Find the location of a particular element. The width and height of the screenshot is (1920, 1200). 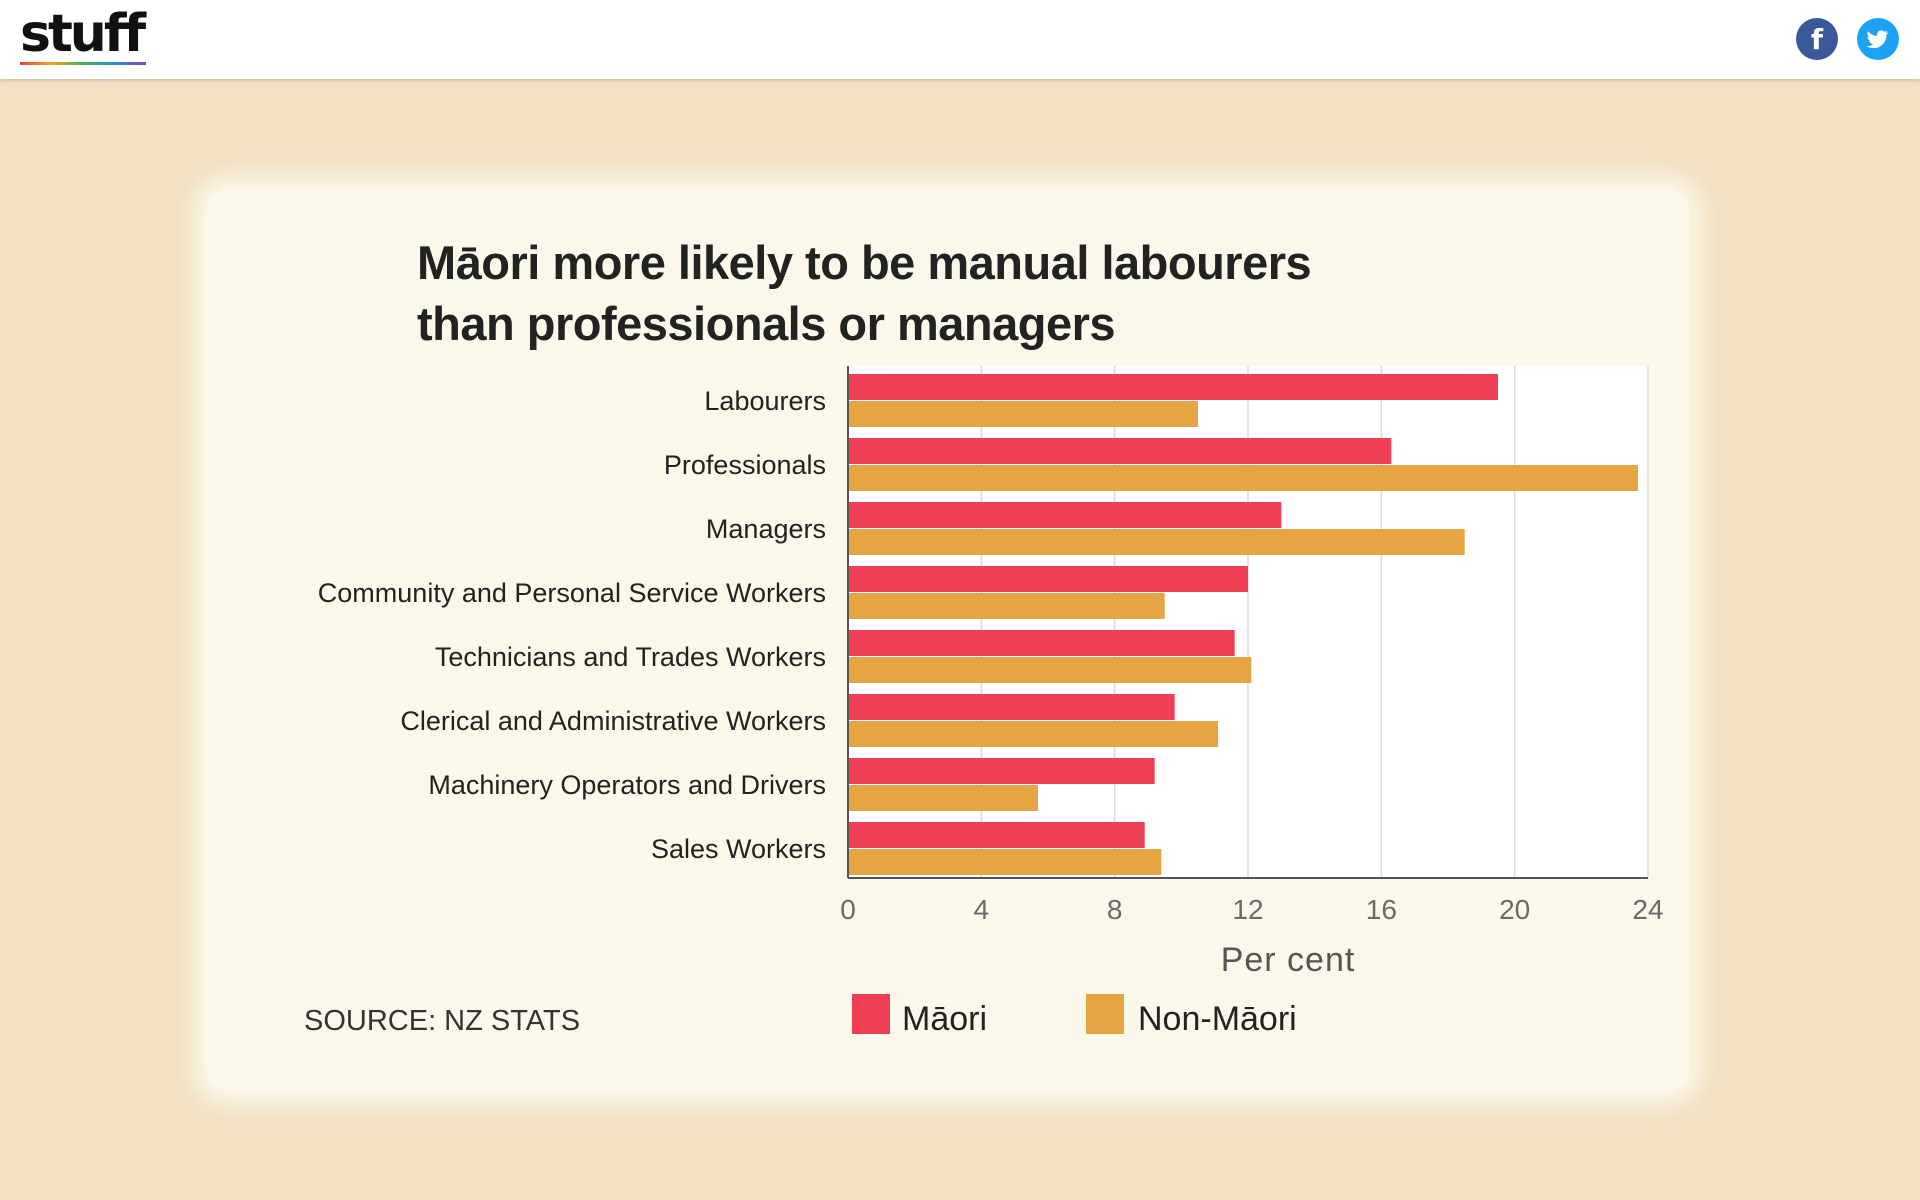

category-label: Machinery Operators and Drivers is located at coordinates (627, 785).